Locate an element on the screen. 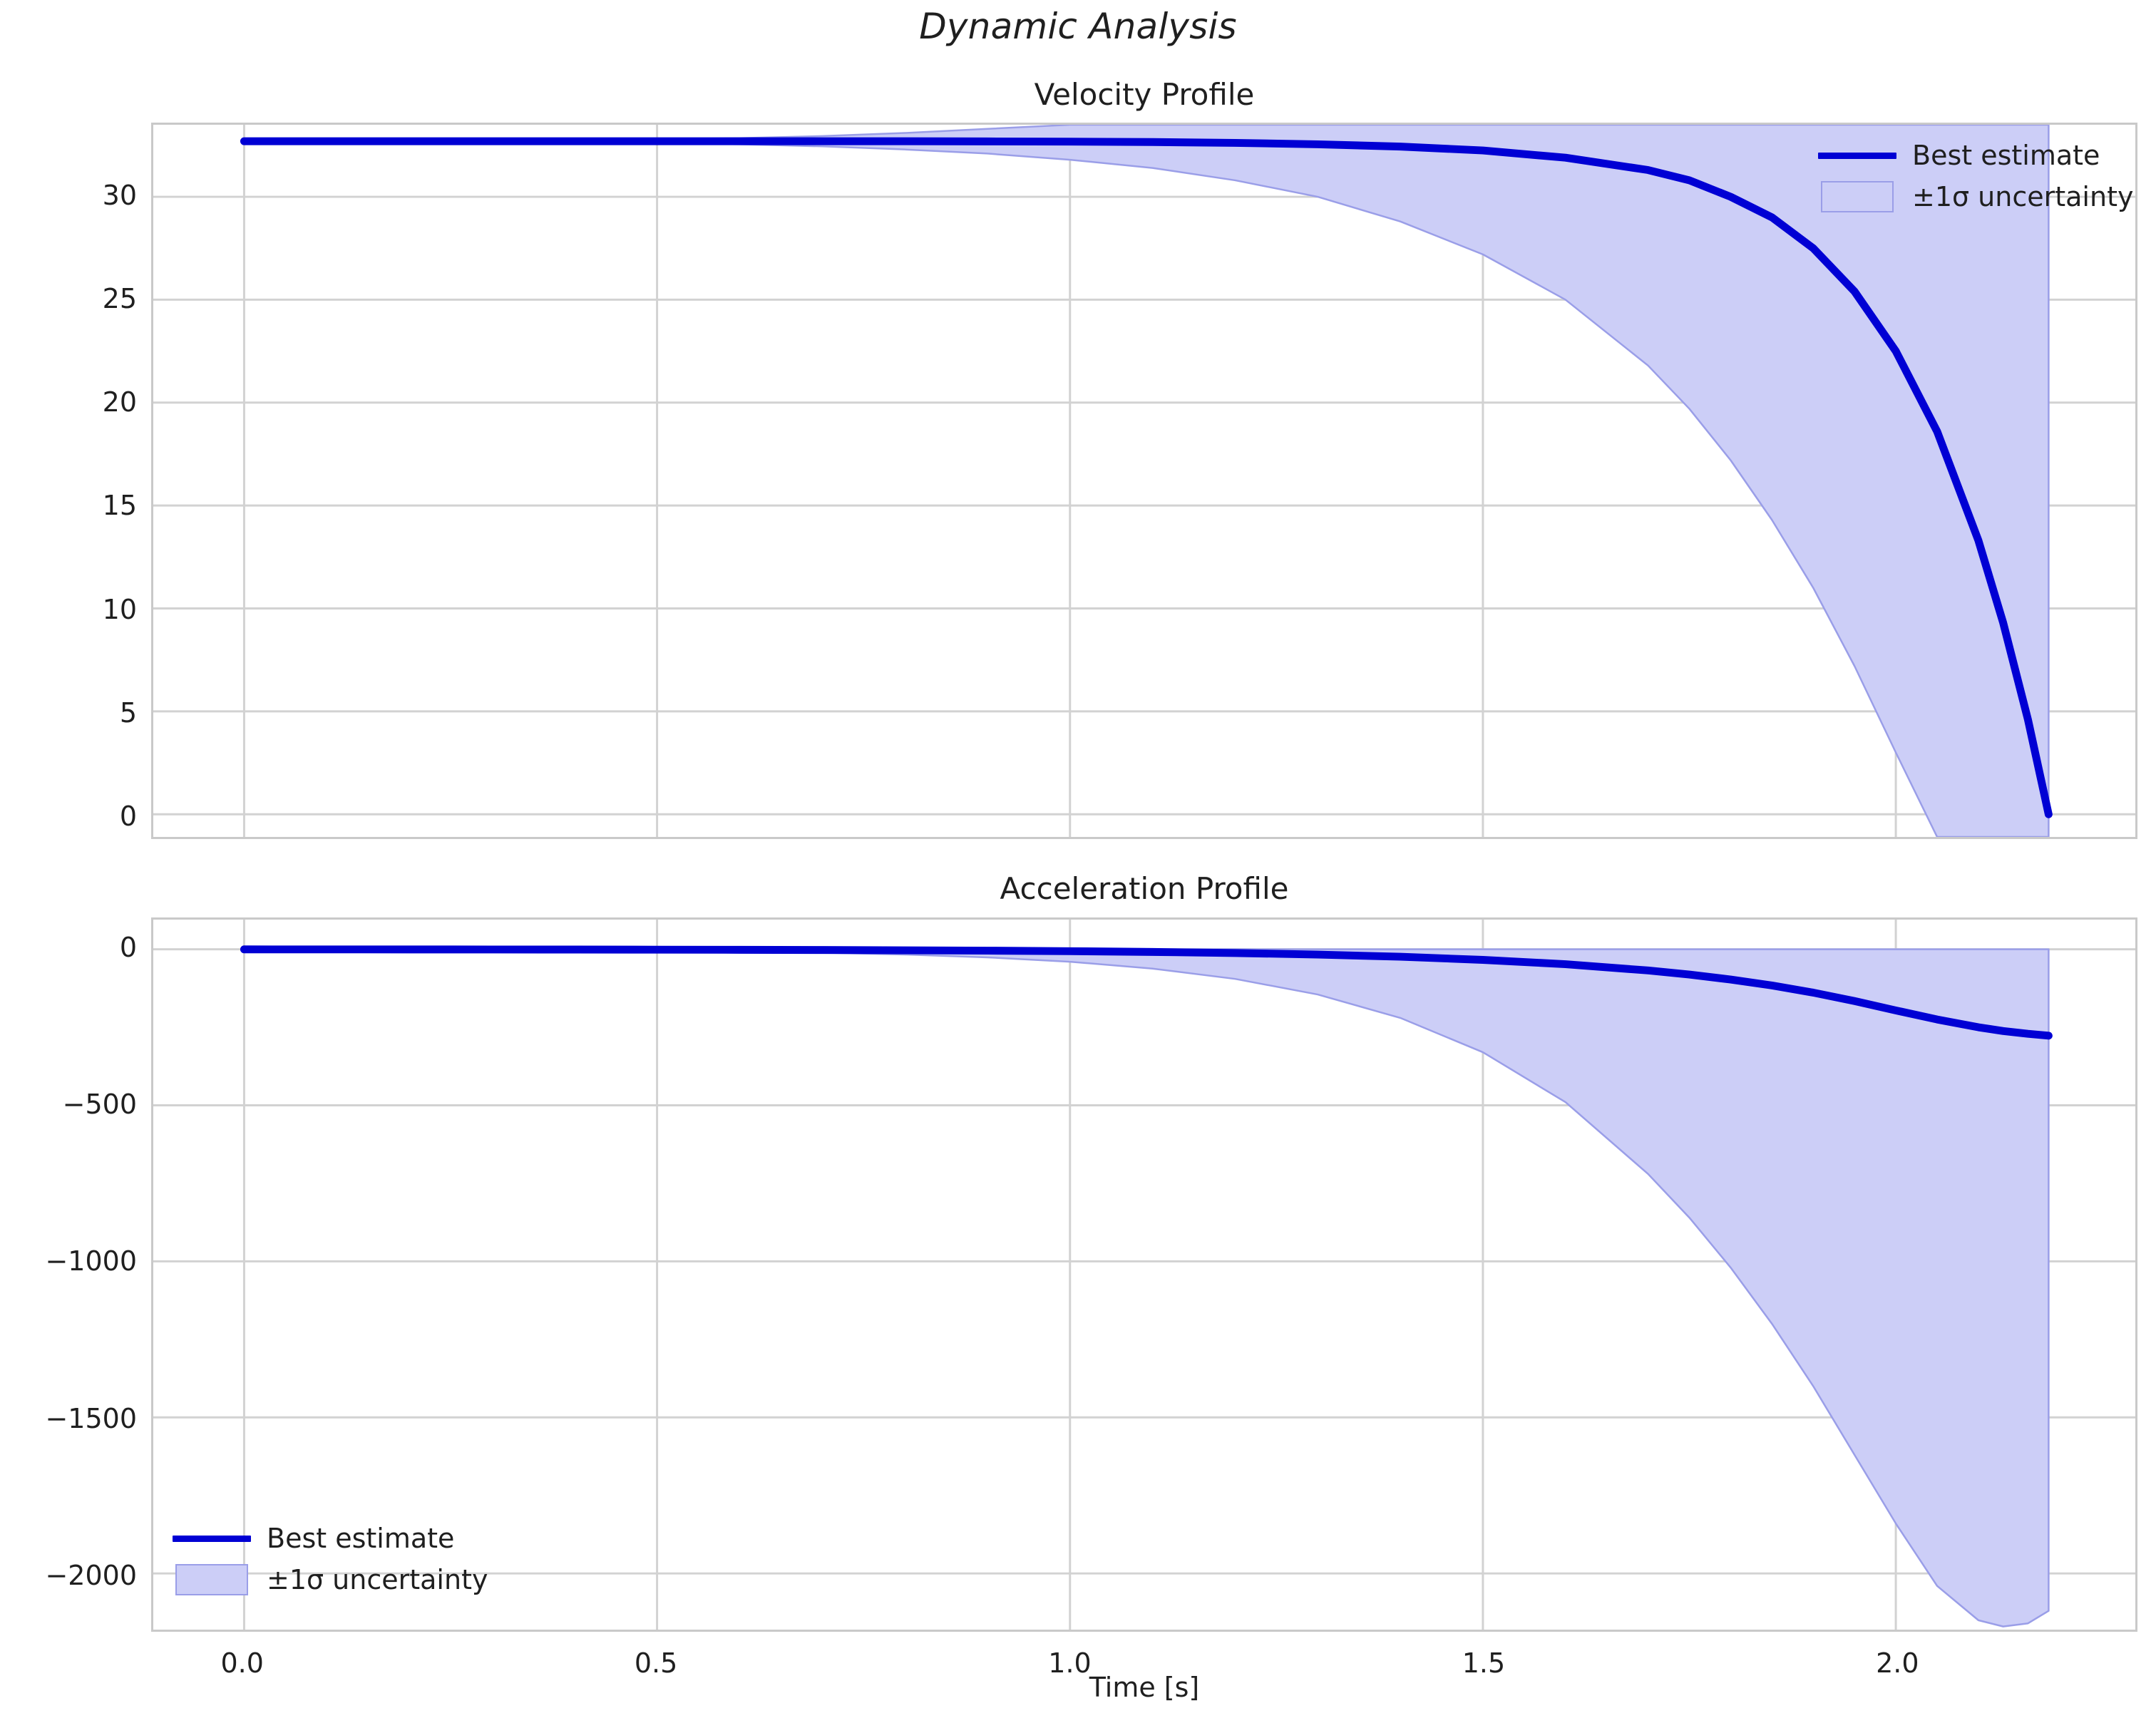 This screenshot has width=2156, height=1728. velocity-y-tick: 20 is located at coordinates (119, 402).